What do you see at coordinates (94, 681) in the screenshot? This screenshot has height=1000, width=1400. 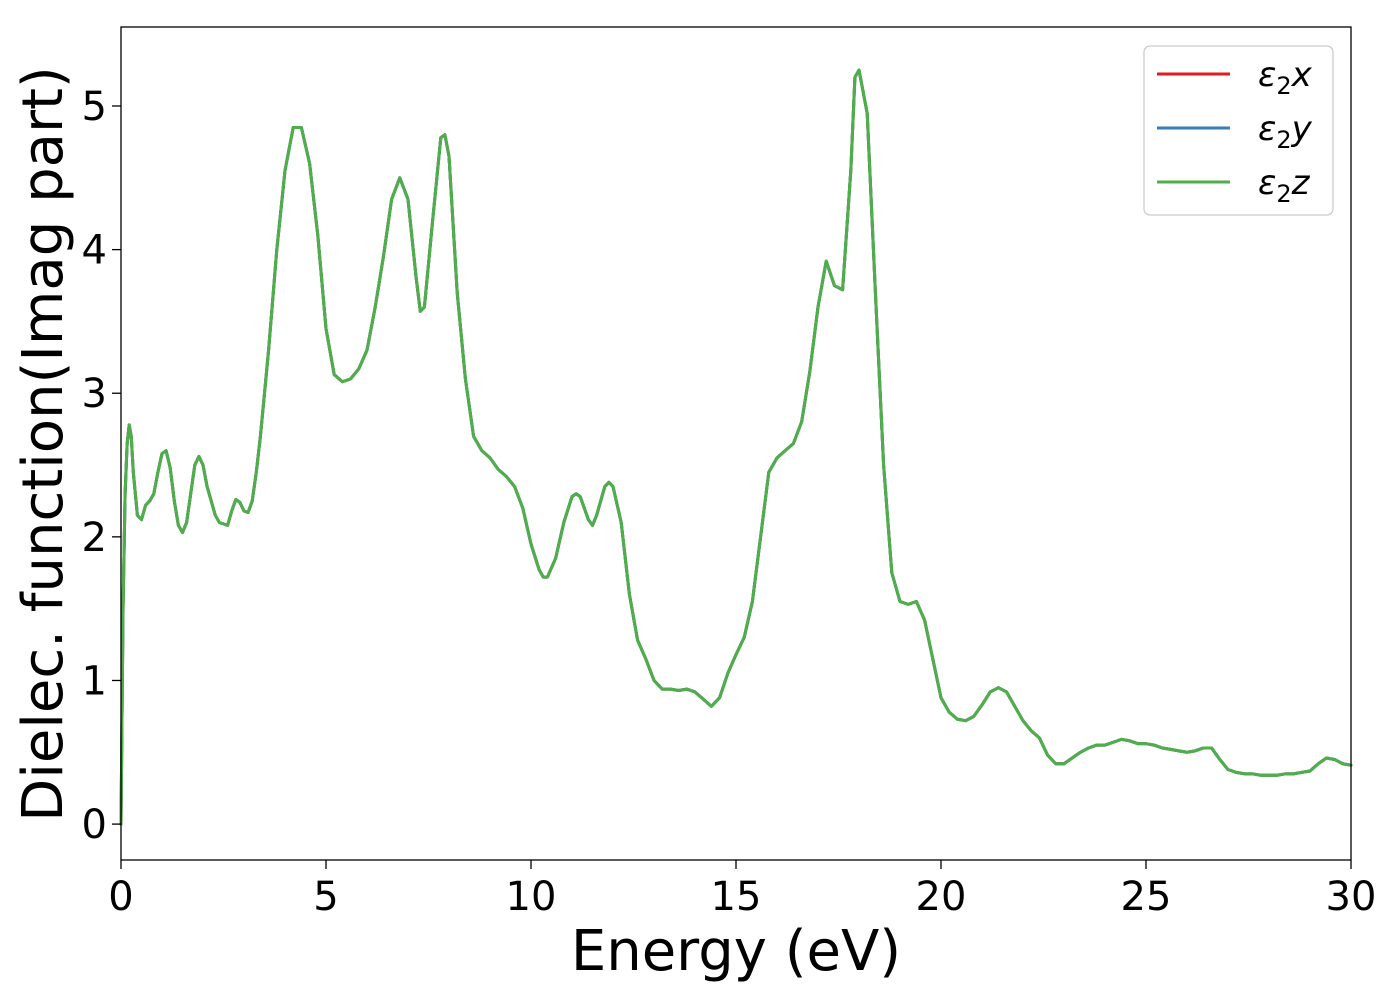 I see `y-tick-label: 1` at bounding box center [94, 681].